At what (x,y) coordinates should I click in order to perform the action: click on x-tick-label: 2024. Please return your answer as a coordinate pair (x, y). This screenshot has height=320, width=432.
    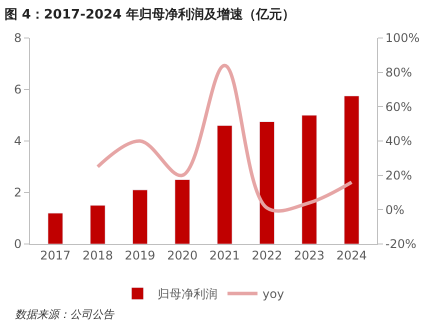
    Looking at the image, I should click on (351, 255).